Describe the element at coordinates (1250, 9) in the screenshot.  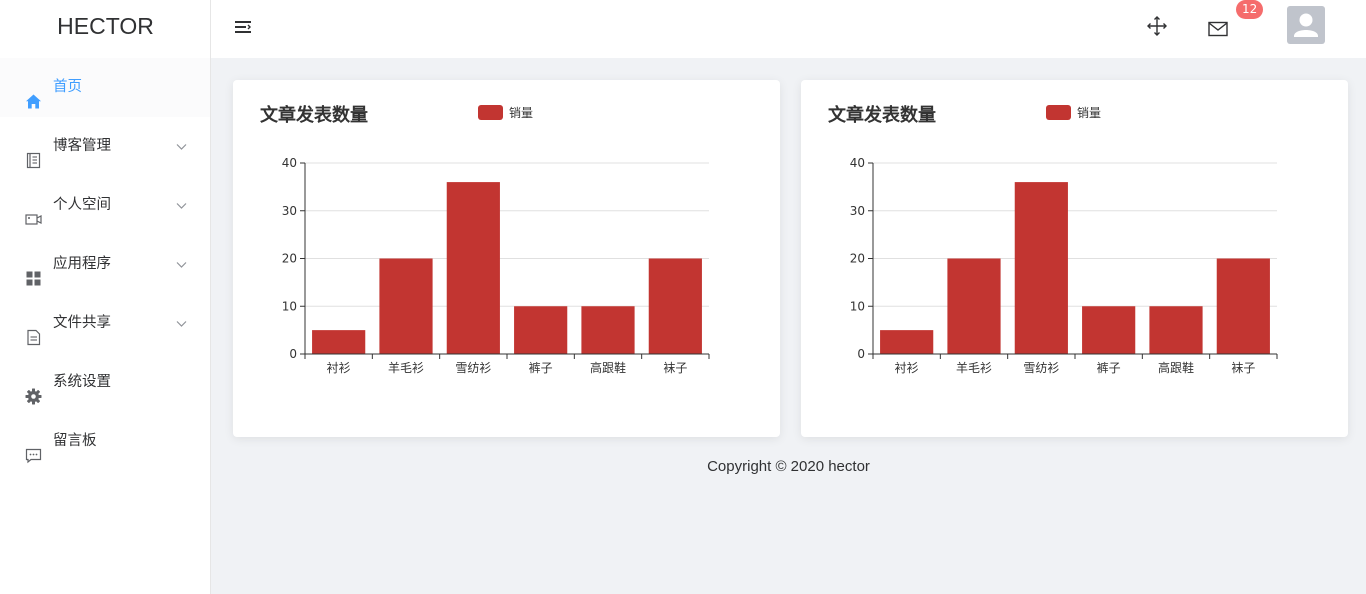
I see `notification-badge: 12` at that location.